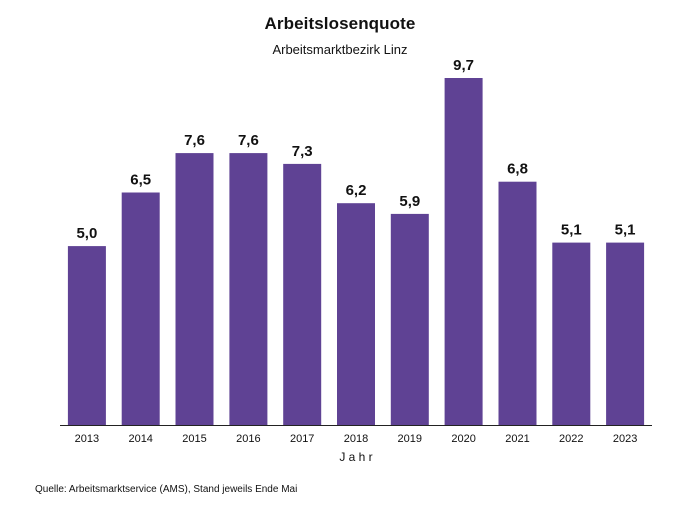 This screenshot has height=505, width=680. I want to click on x-tick-2019: 2019, so click(410, 439).